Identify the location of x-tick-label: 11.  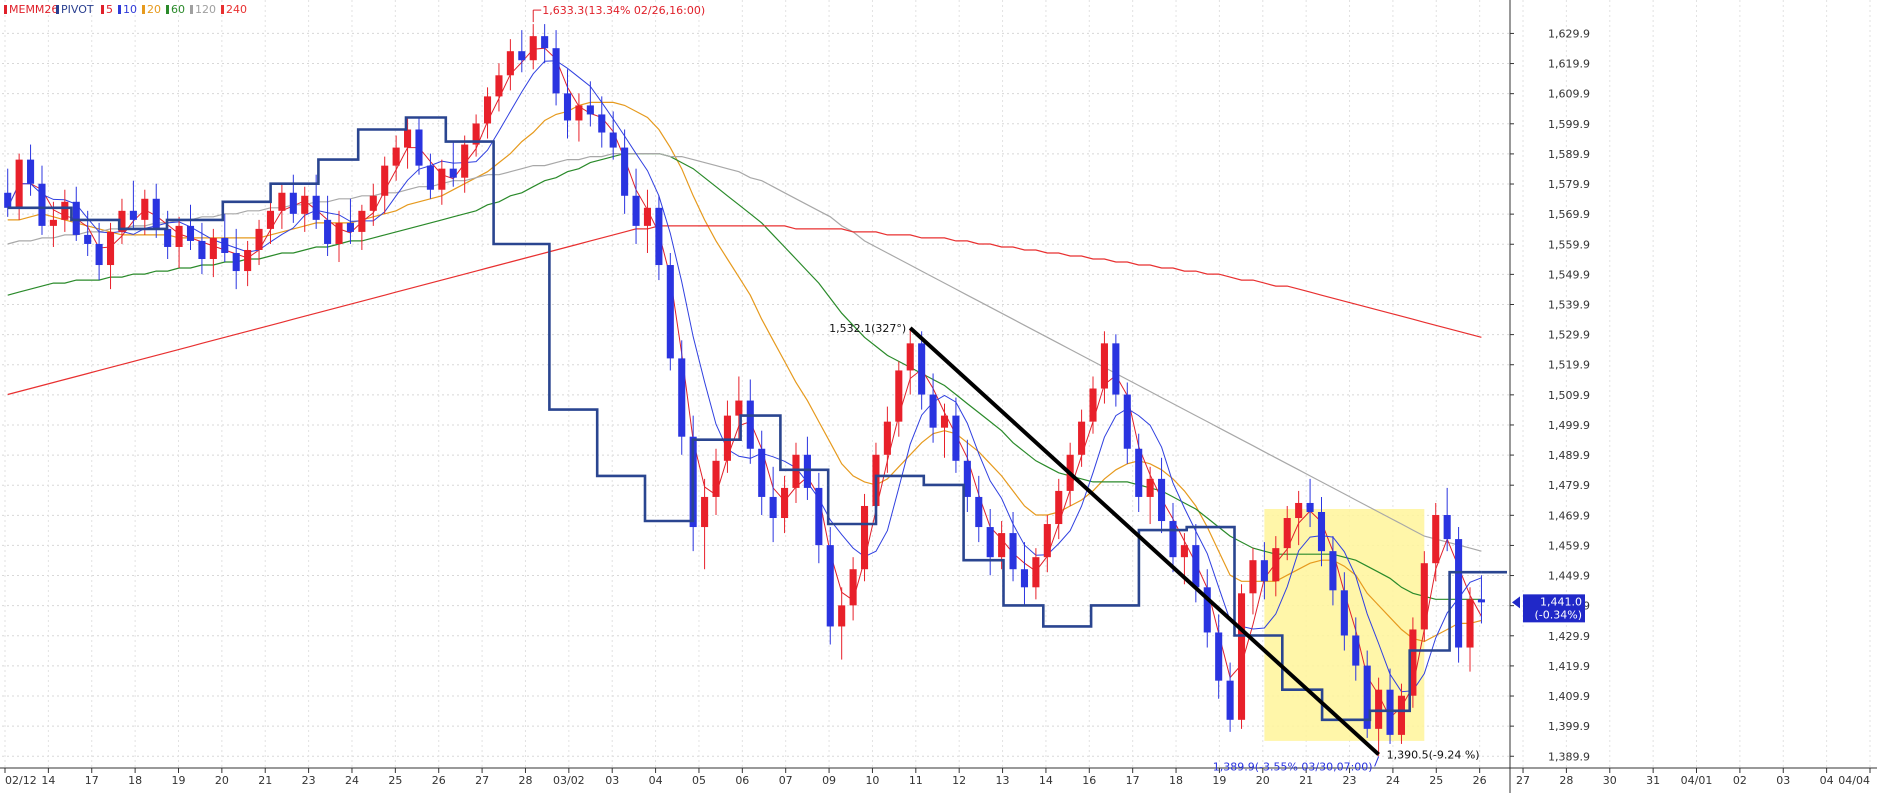
(916, 780).